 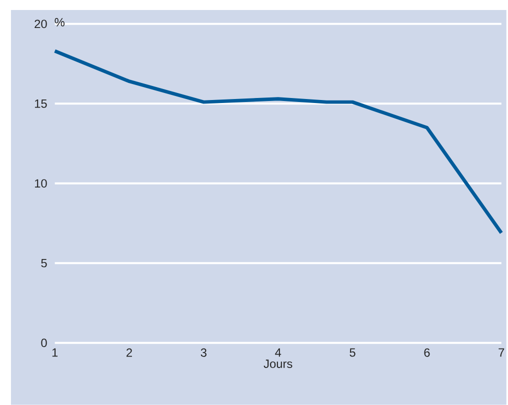 I want to click on x-axis-title: Jours, so click(x=278, y=364).